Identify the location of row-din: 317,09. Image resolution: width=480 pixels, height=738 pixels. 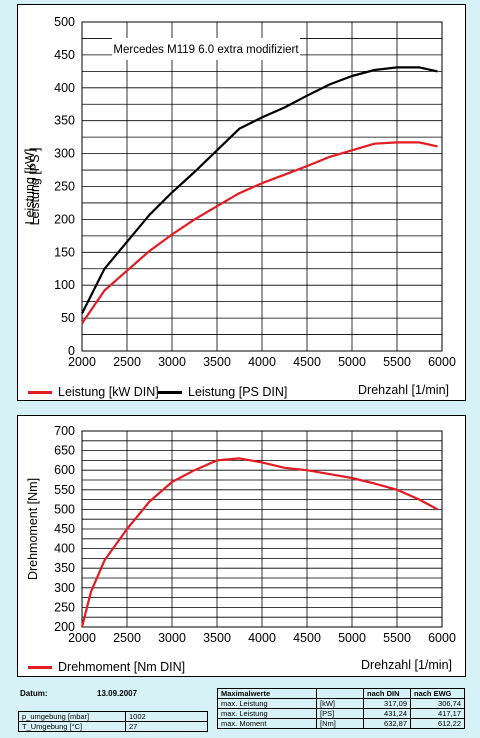
(387, 703).